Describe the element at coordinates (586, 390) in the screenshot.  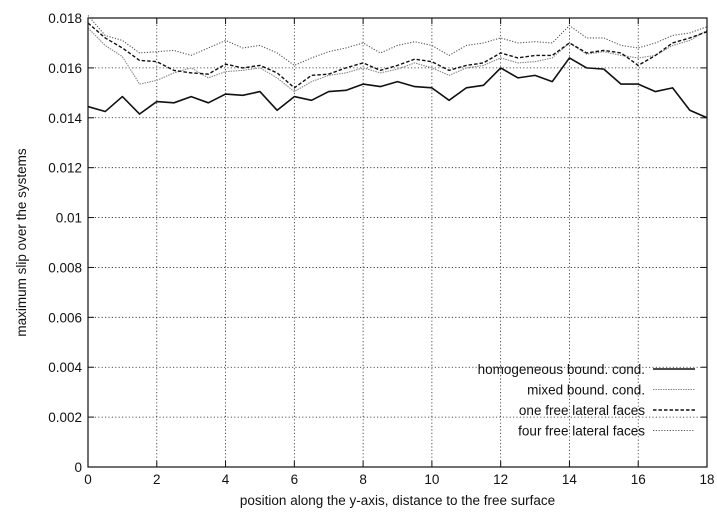
I see `legend-label: mixed bound. cond.` at that location.